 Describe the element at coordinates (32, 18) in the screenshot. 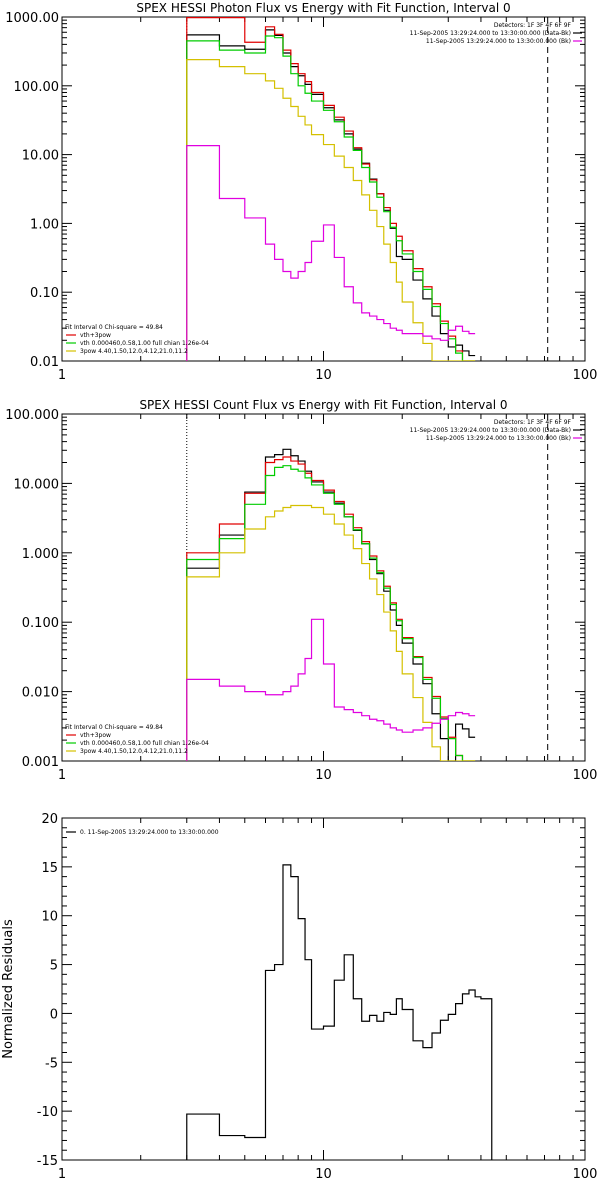

I see `y-tick-label: 1000.00` at that location.